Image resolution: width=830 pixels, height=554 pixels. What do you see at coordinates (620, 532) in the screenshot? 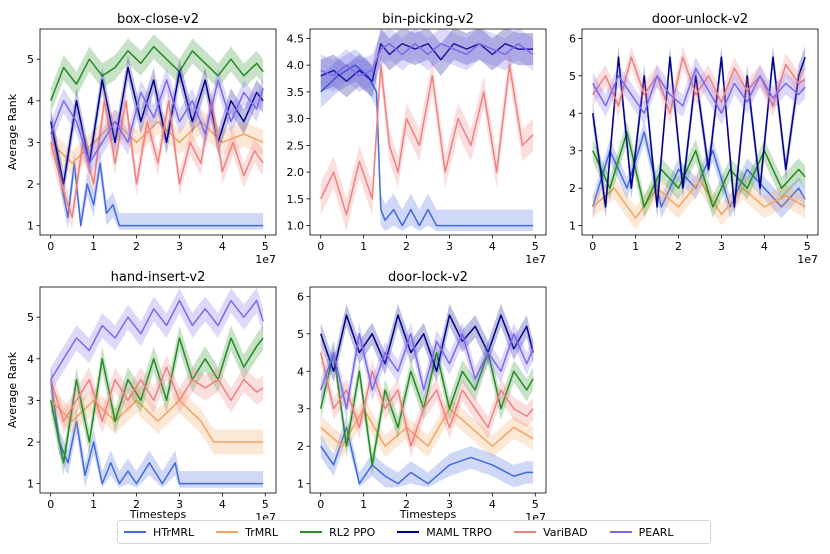
I see `legend-swatch-pearl` at bounding box center [620, 532].